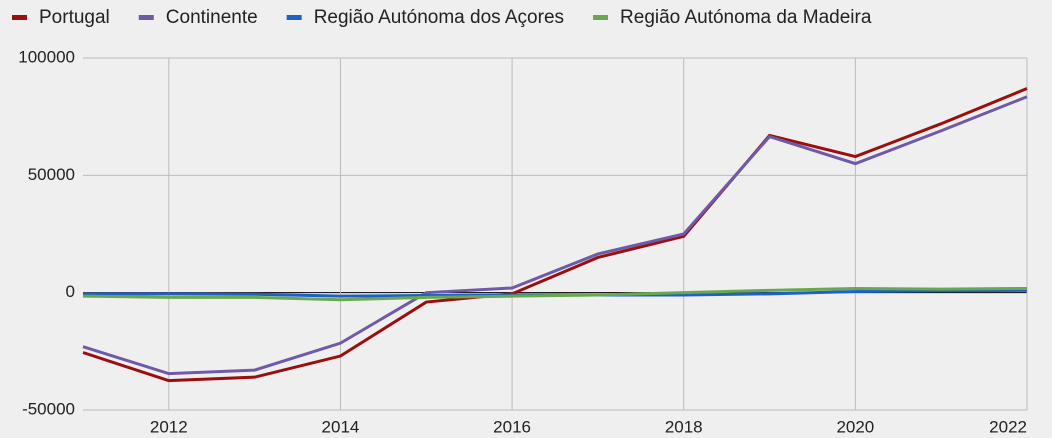 The image size is (1052, 438). I want to click on x-tick-label: 2022, so click(1008, 426).